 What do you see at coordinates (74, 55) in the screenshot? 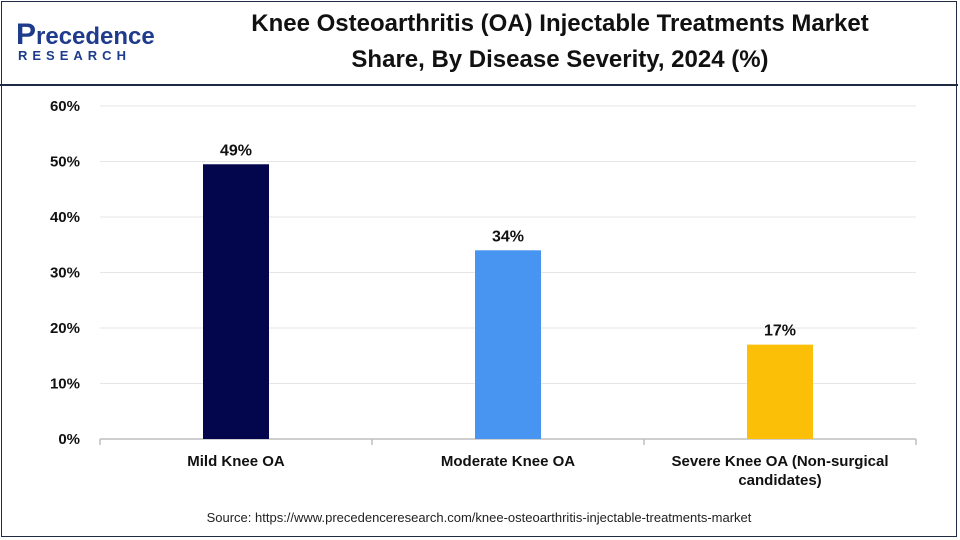
I see `logo-tagline: RESEARCH` at bounding box center [74, 55].